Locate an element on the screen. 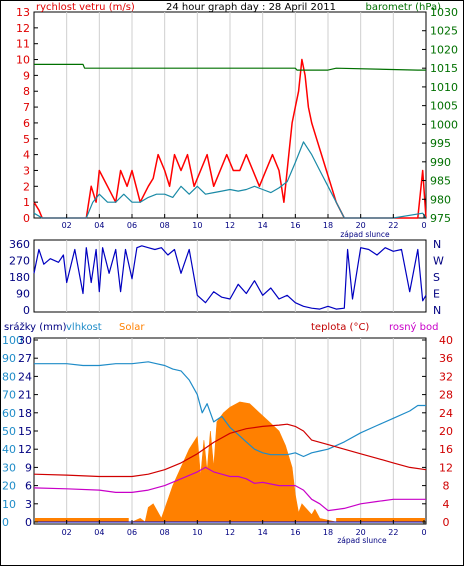  pressure-tick-label: 975 is located at coordinates (440, 218).